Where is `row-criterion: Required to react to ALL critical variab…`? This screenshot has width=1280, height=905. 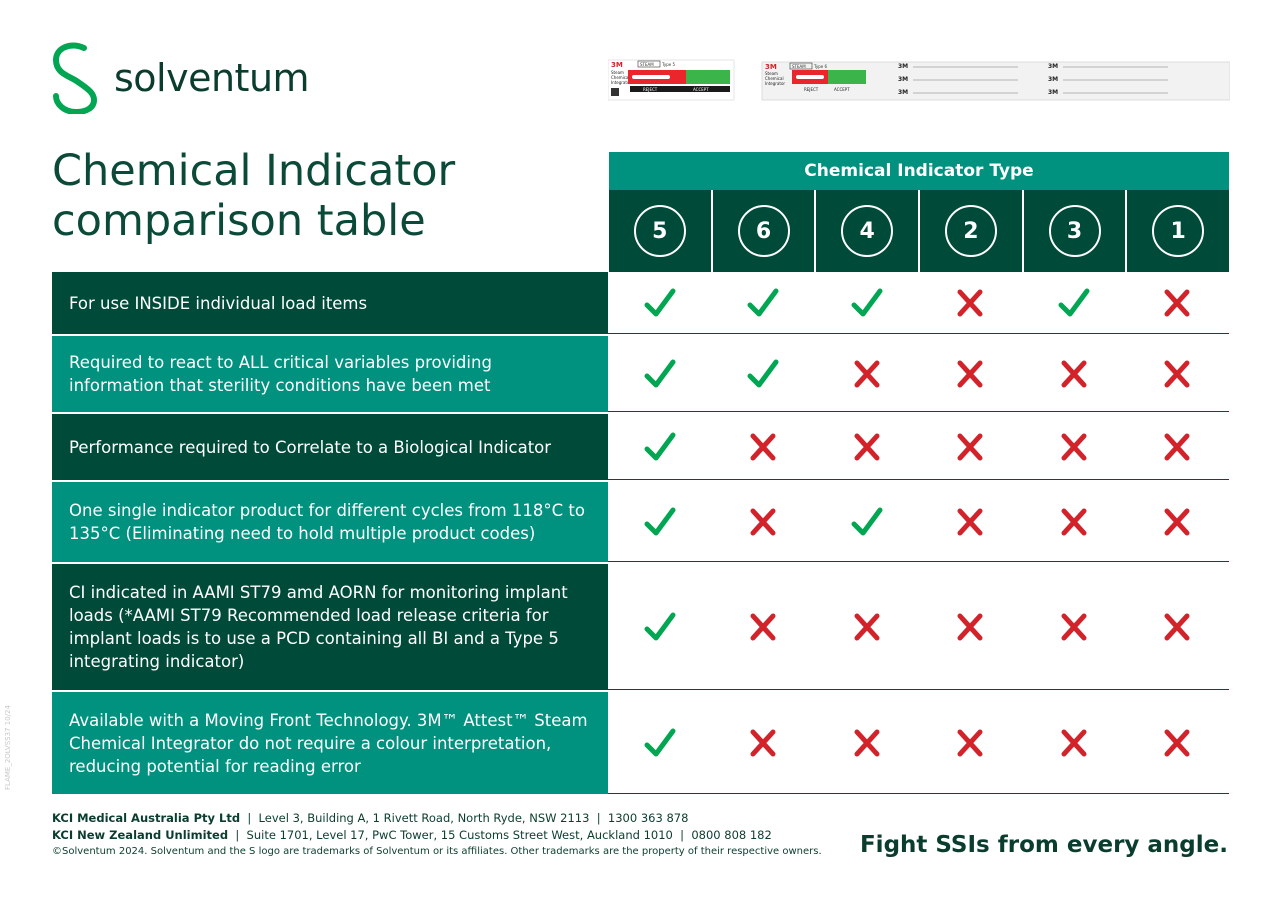
row-criterion: Required to react to ALL critical variab… is located at coordinates (330, 374).